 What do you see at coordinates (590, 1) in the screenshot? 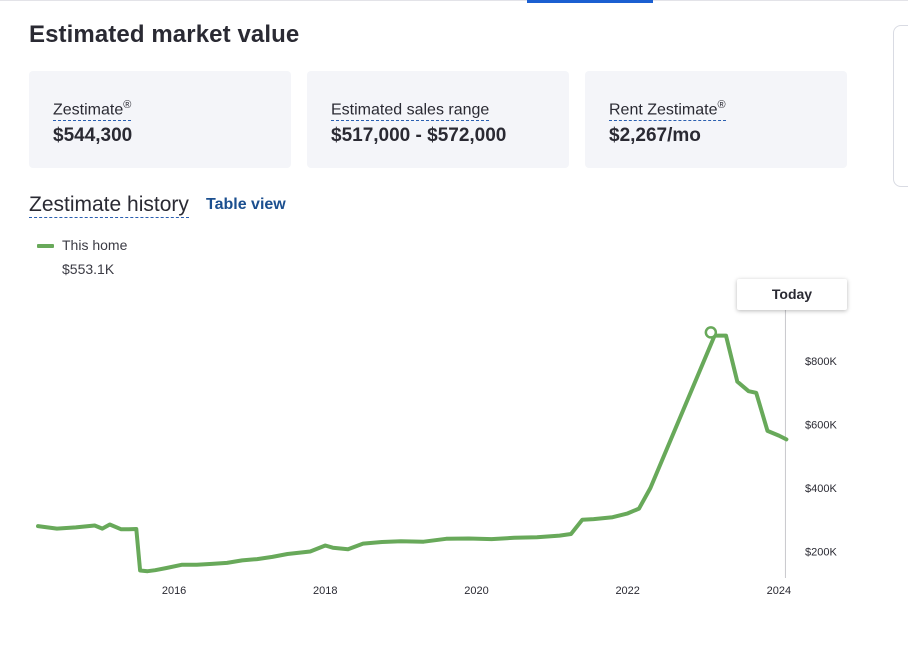
I see `active-tab-indicator` at bounding box center [590, 1].